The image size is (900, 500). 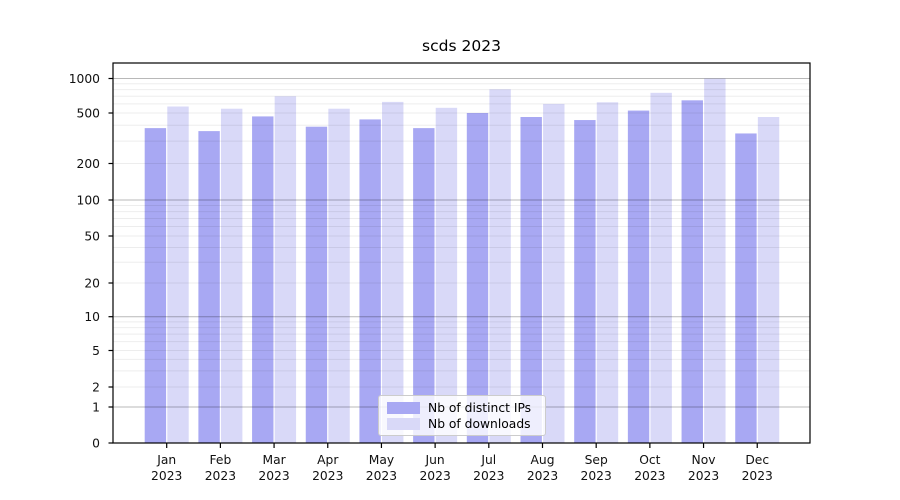 I want to click on y-tick-label: 100, so click(x=88, y=200).